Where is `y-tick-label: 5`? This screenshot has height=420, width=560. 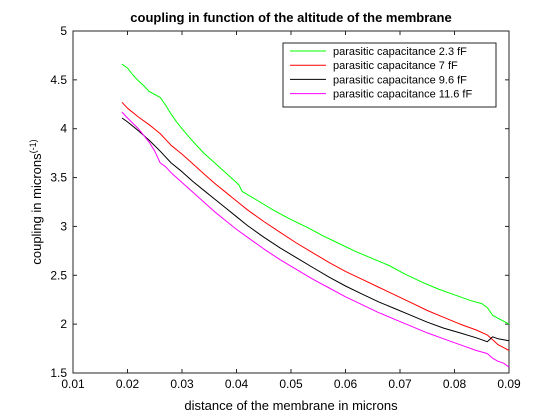
y-tick-label: 5 is located at coordinates (63, 31).